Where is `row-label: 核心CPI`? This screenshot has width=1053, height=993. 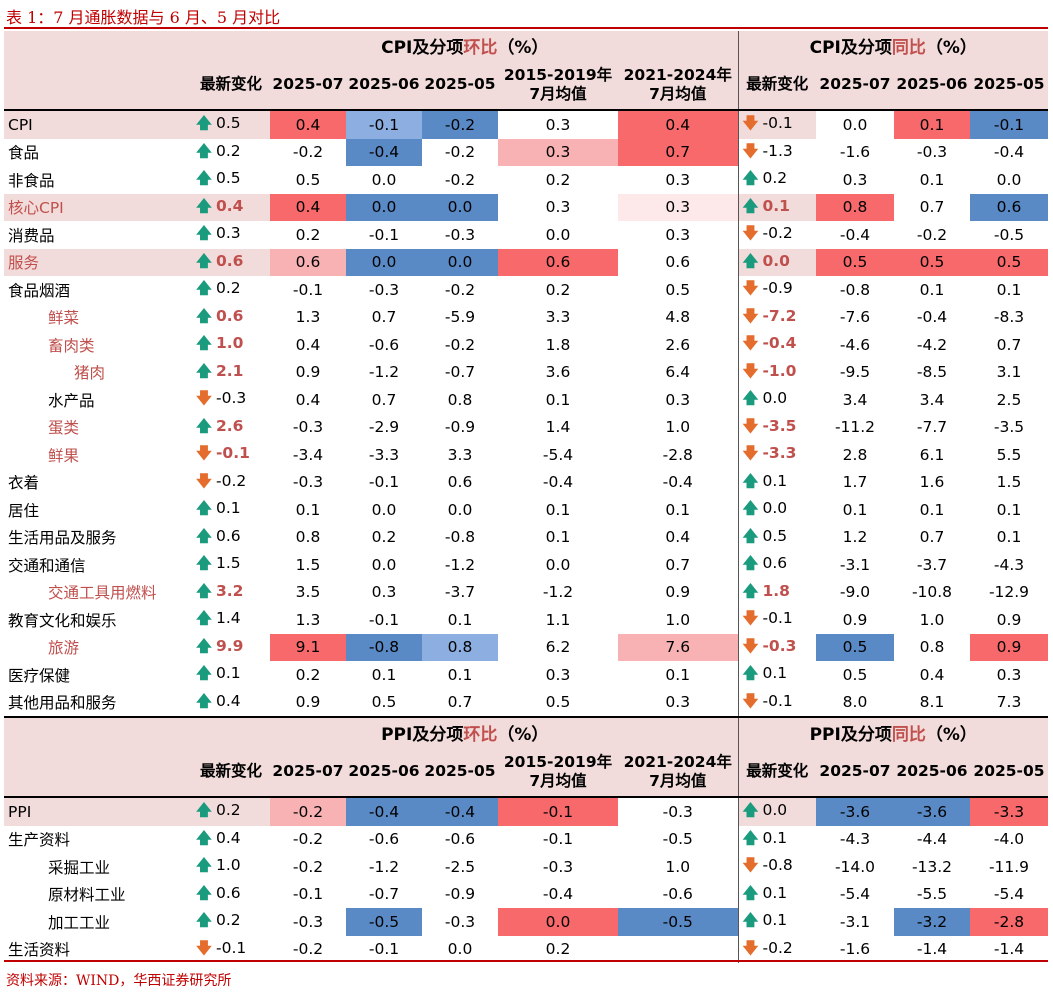
row-label: 核心CPI is located at coordinates (98, 207).